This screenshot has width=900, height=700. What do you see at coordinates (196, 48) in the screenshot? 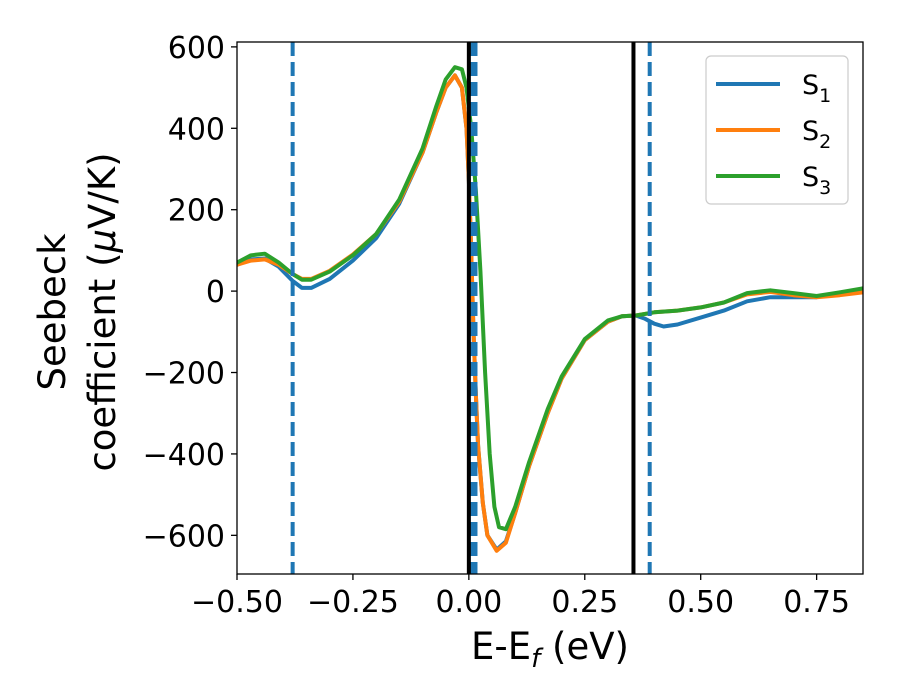
I see `y-tick-label: 600` at bounding box center [196, 48].